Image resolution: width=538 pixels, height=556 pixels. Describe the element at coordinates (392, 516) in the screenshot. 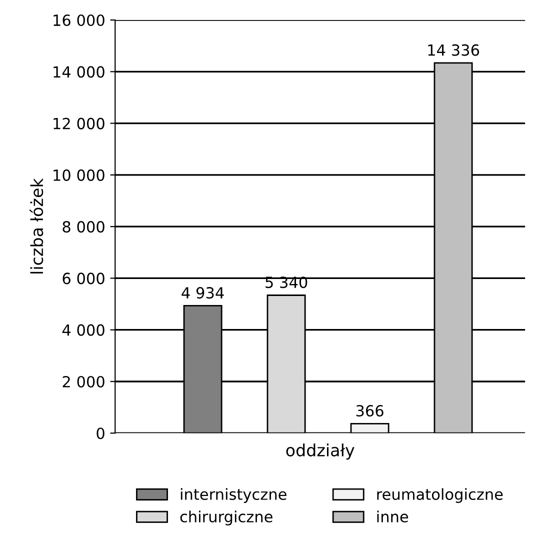

I see `legend-label: inne` at that location.